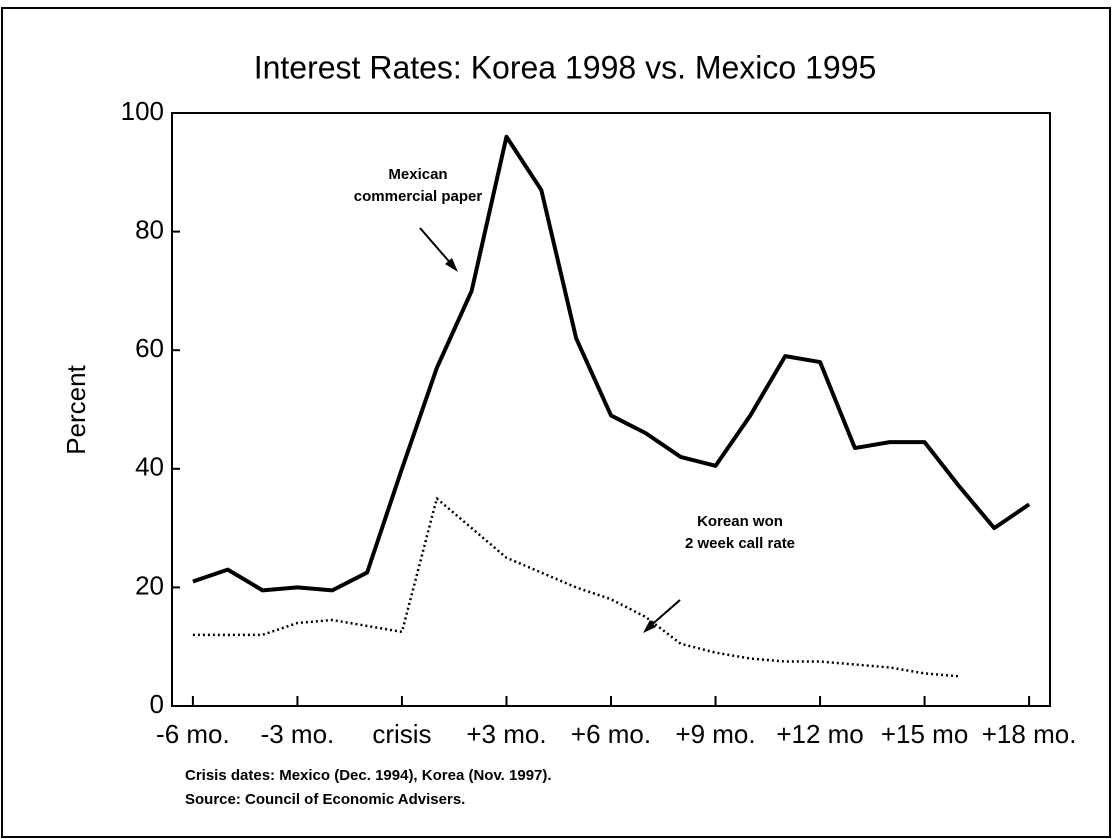 Image resolution: width=1112 pixels, height=839 pixels. What do you see at coordinates (611, 734) in the screenshot?
I see `x-tick-label: +6 mo.` at bounding box center [611, 734].